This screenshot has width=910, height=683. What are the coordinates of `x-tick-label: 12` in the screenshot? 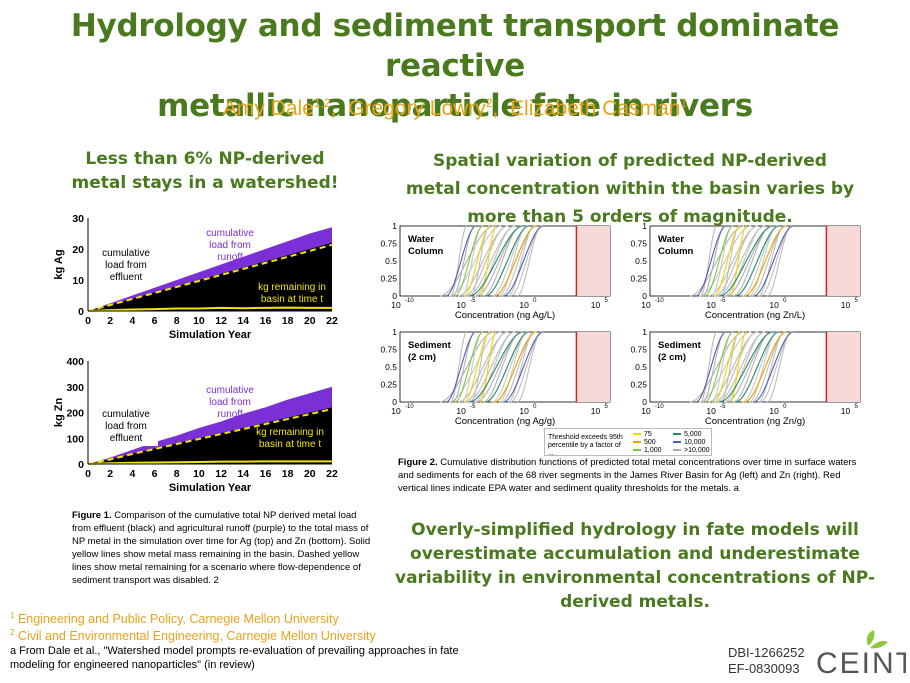 It's located at (221, 321).